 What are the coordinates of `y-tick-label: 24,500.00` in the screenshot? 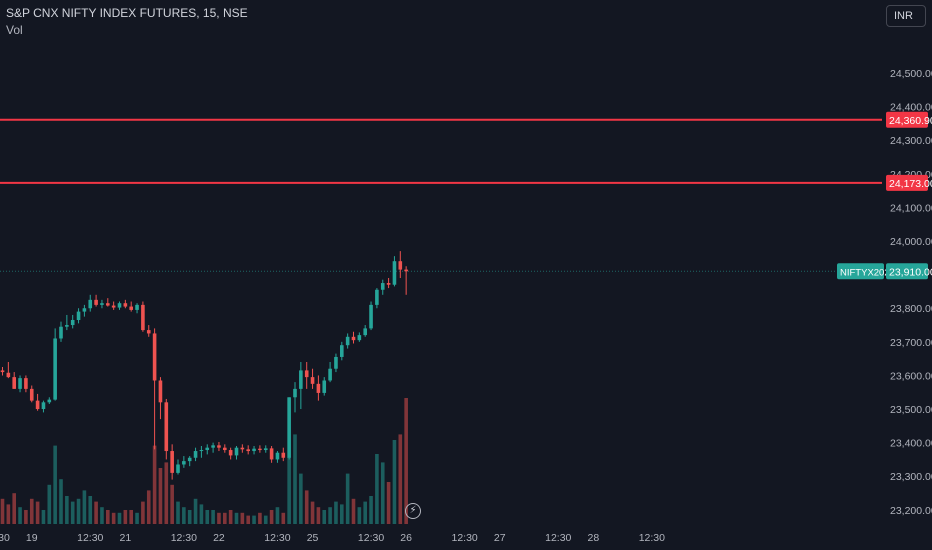 It's located at (911, 74).